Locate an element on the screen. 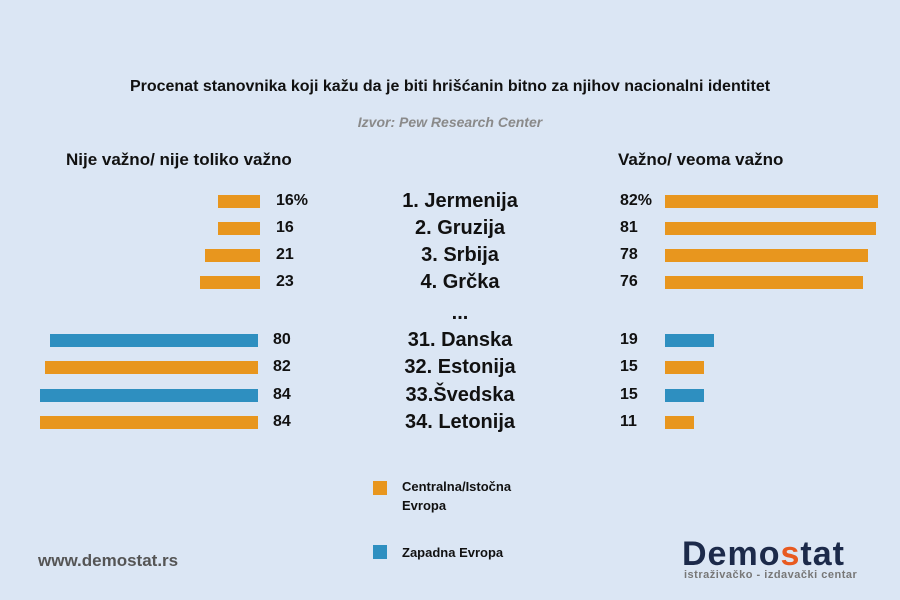  legend-label-central-eastern: Centralna/Istočna Evropa is located at coordinates (457, 496).